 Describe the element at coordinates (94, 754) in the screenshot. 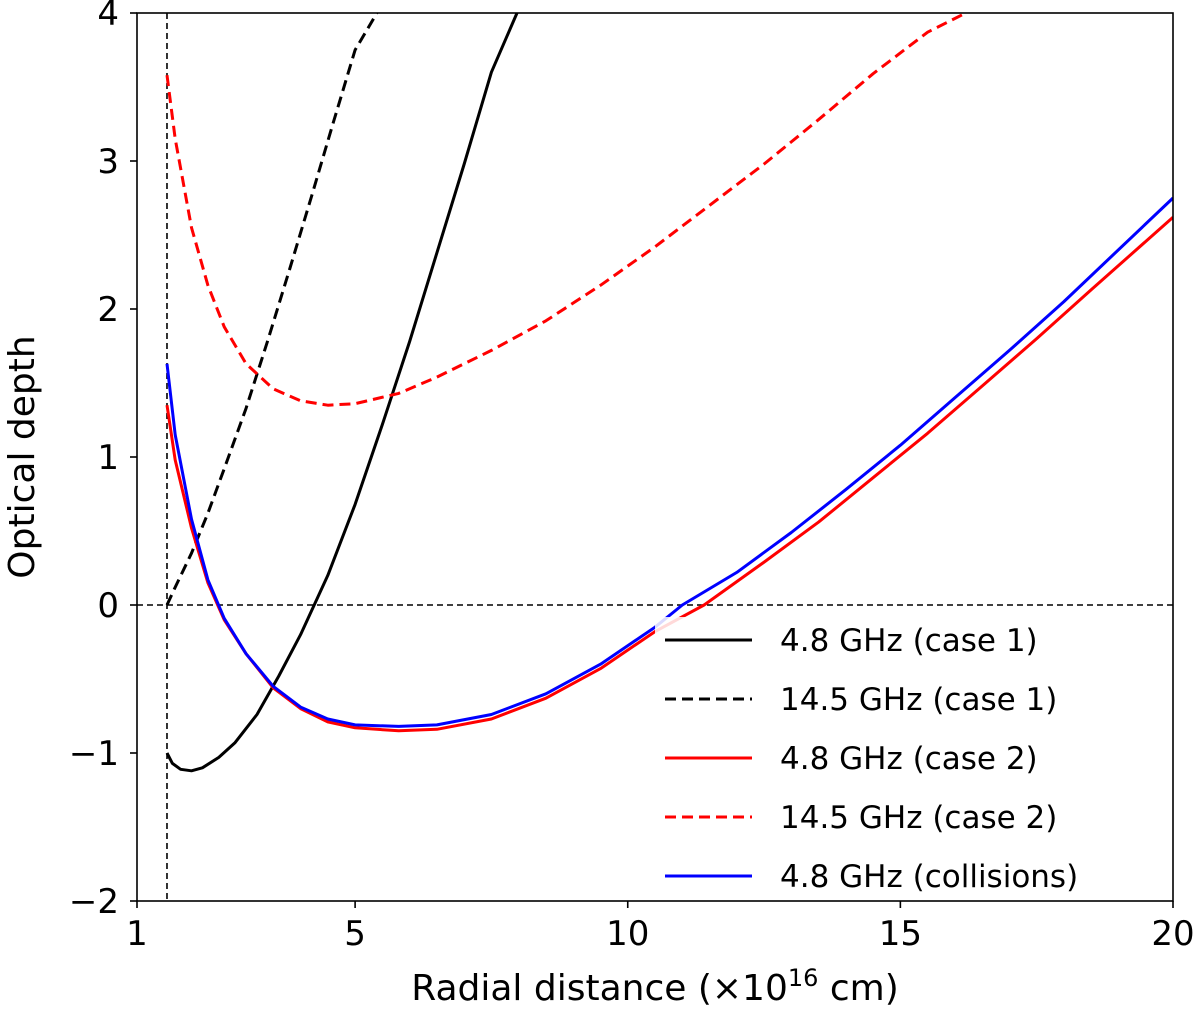

I see `y-tick-label: −1` at that location.